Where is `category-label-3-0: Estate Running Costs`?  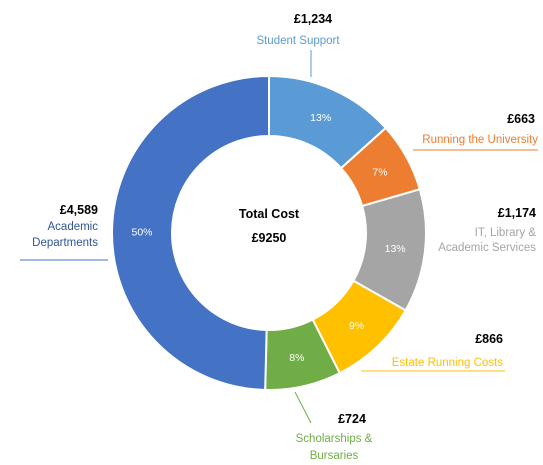 category-label-3-0: Estate Running Costs is located at coordinates (447, 363).